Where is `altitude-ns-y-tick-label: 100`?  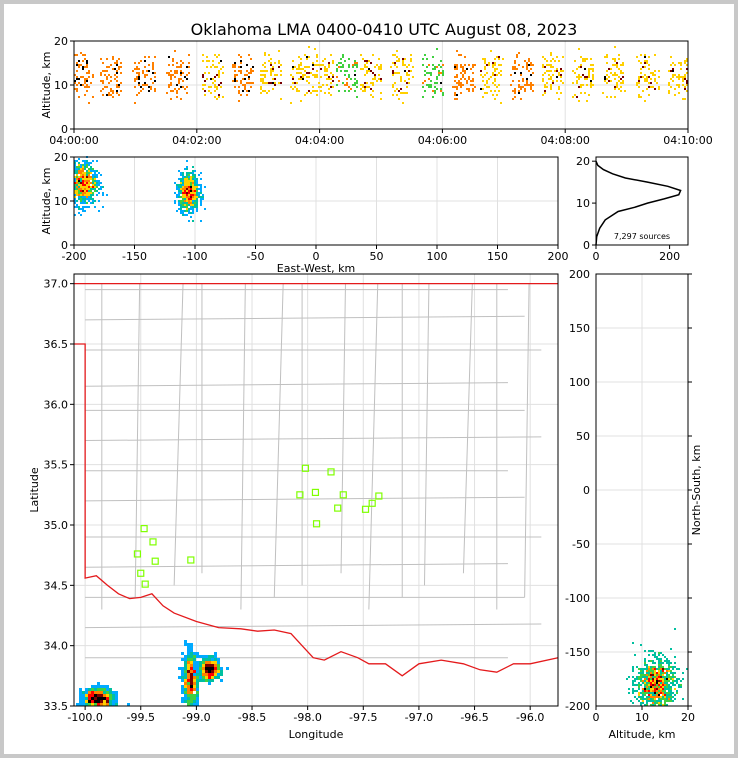
altitude-ns-y-tick-label: 100 is located at coordinates (579, 382).